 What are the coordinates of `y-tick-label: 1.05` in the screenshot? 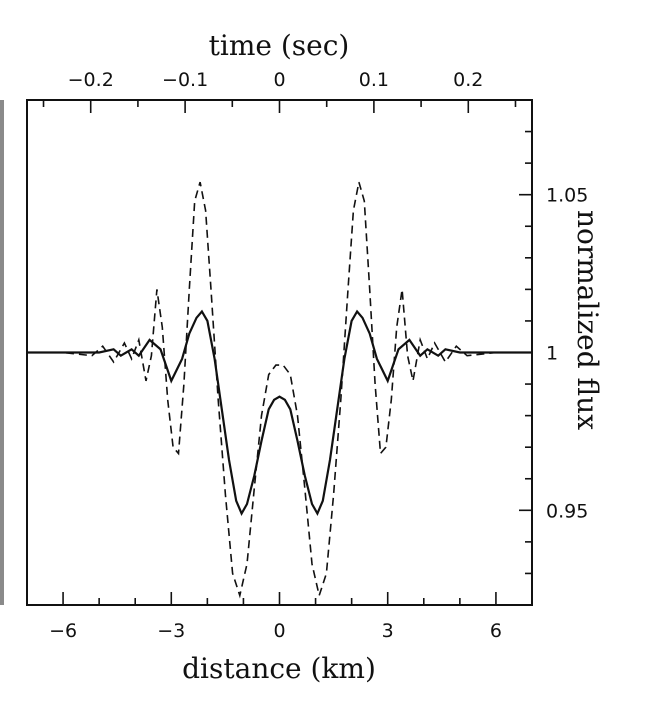 It's located at (567, 196).